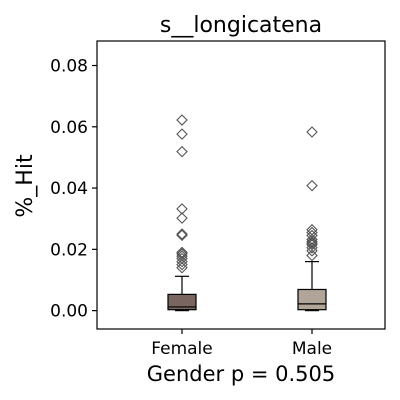  What do you see at coordinates (312, 219) in the screenshot?
I see `box-group-male` at bounding box center [312, 219].